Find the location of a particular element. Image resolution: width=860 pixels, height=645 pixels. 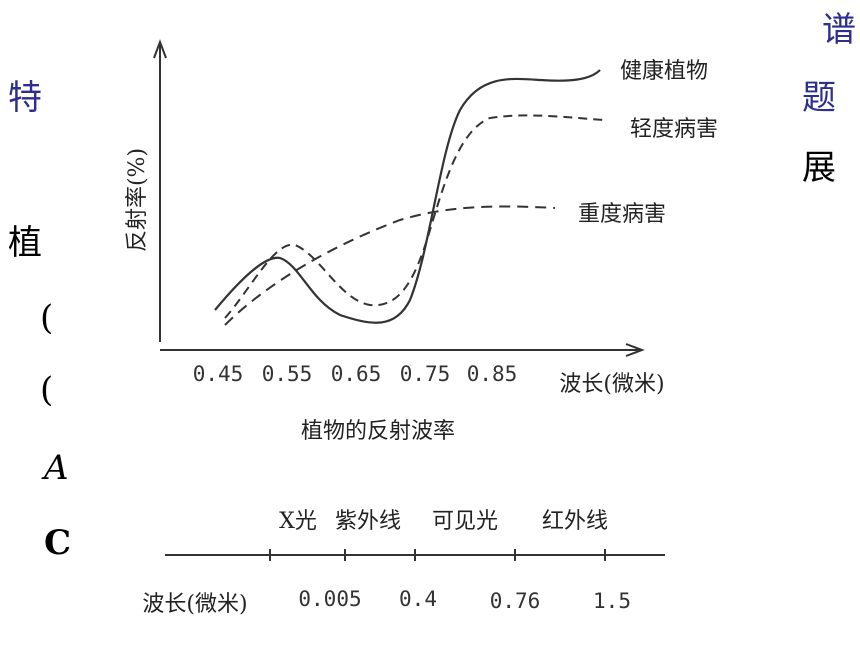

band-label: 红外线 is located at coordinates (575, 521).